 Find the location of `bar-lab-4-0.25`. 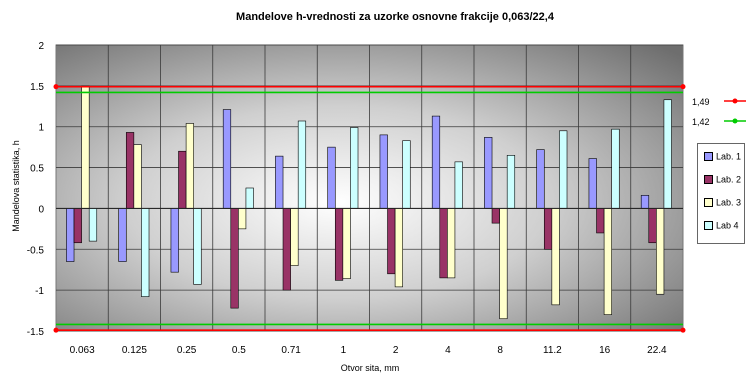

bar-lab-4-0.25 is located at coordinates (197, 246).